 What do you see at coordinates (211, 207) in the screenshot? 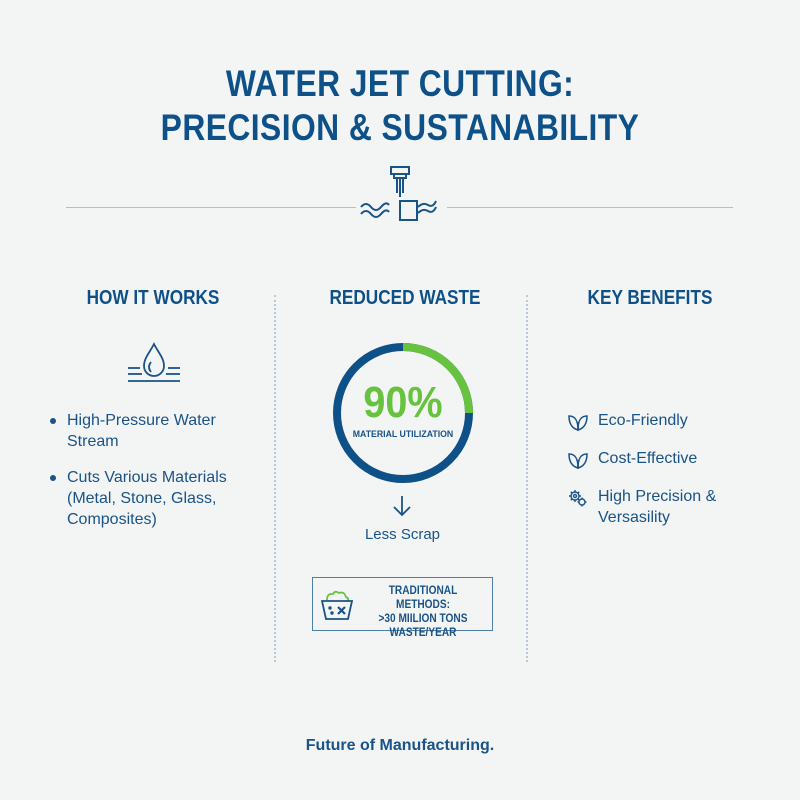
I see `header-divider-left` at bounding box center [211, 207].